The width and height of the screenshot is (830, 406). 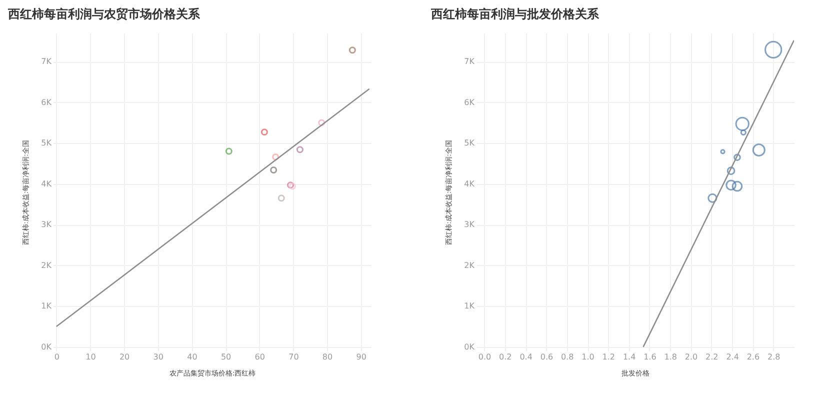 I want to click on x-tick-label: 0.8, so click(x=567, y=357).